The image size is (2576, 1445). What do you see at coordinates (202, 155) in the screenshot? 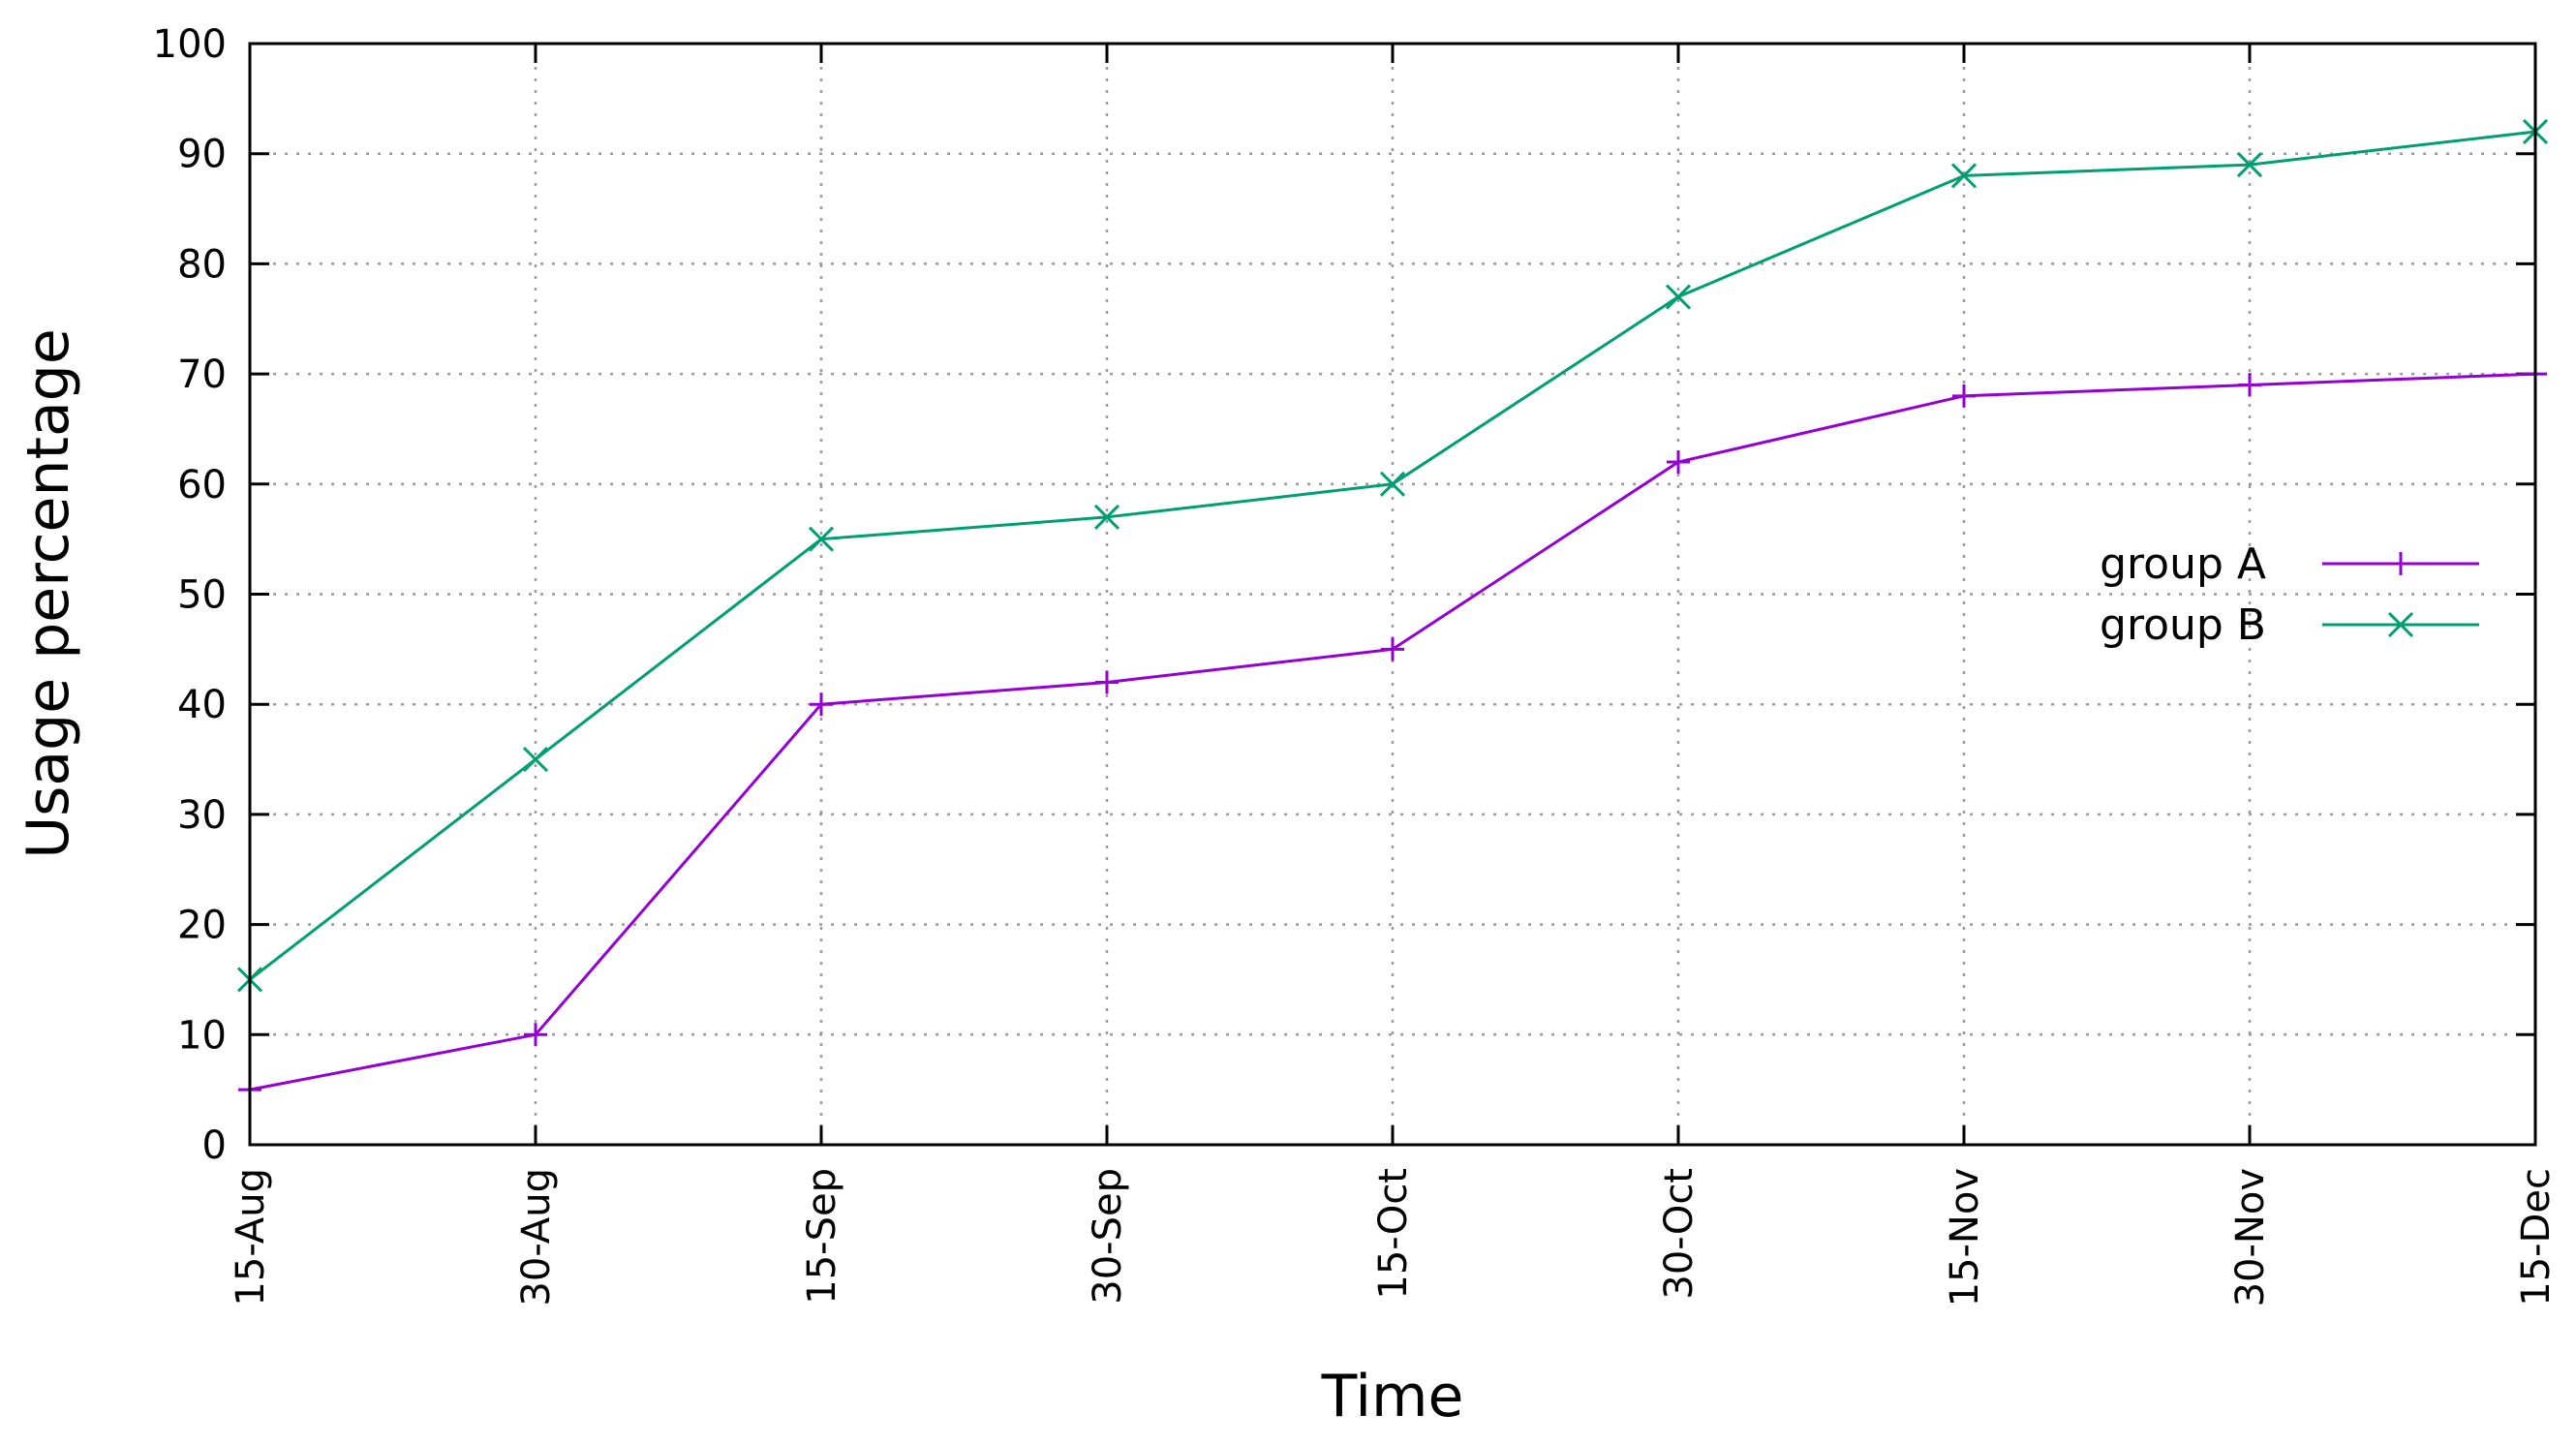
I see `y-tick-label: 90` at bounding box center [202, 155].